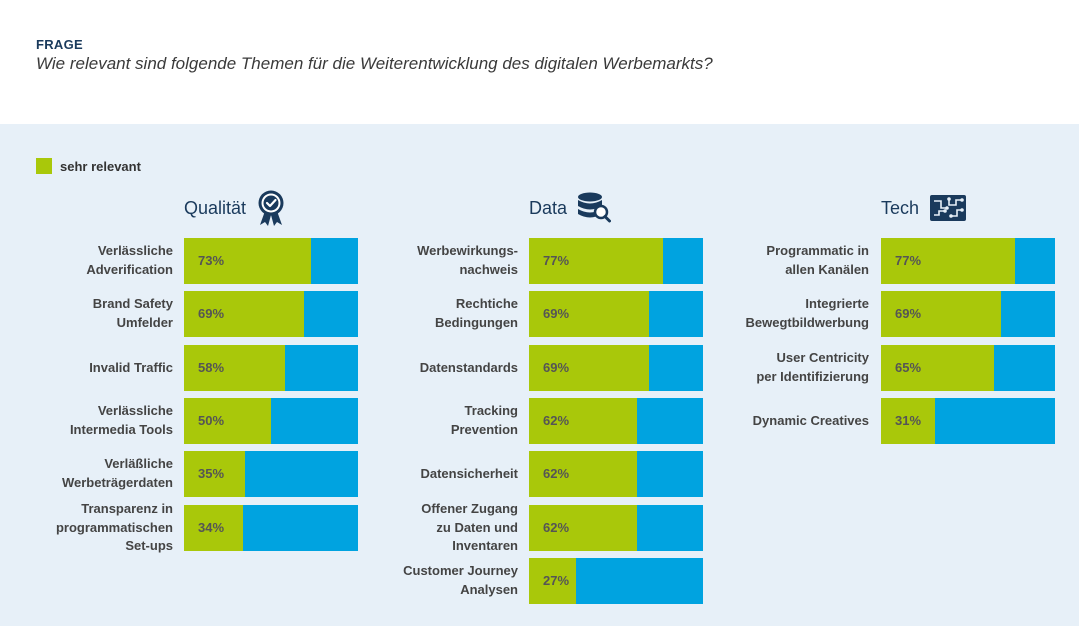 This screenshot has height=626, width=1079. What do you see at coordinates (44, 166) in the screenshot?
I see `legend-swatch` at bounding box center [44, 166].